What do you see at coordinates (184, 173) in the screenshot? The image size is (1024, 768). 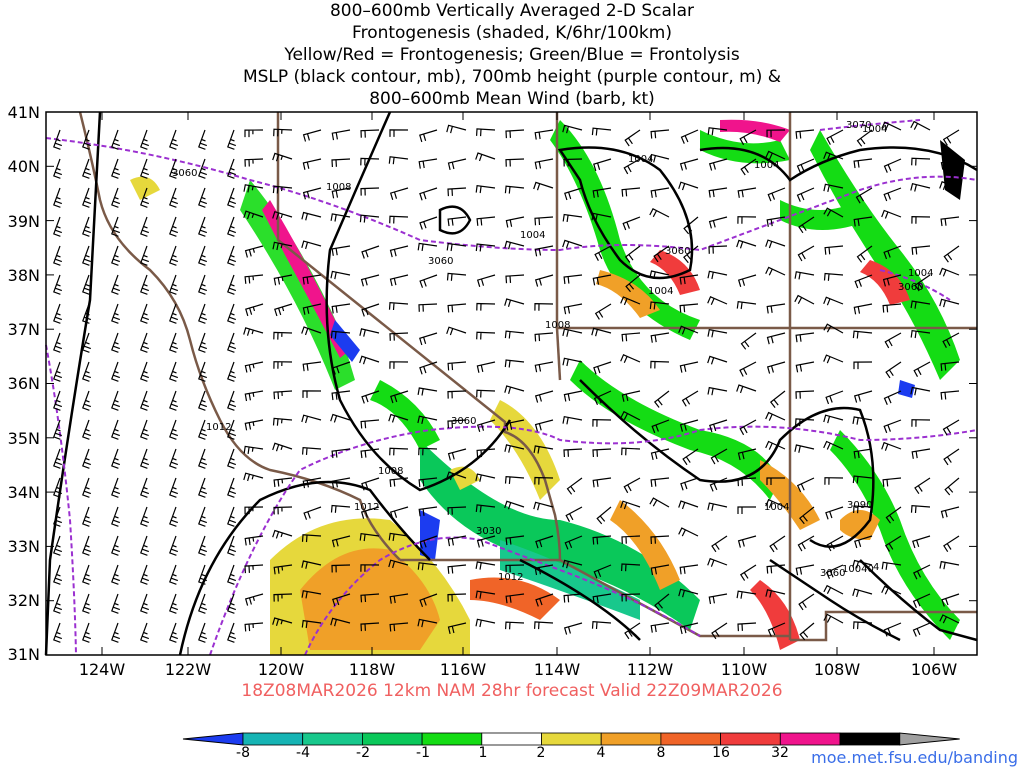 I see `height-label: 3060` at bounding box center [184, 173].